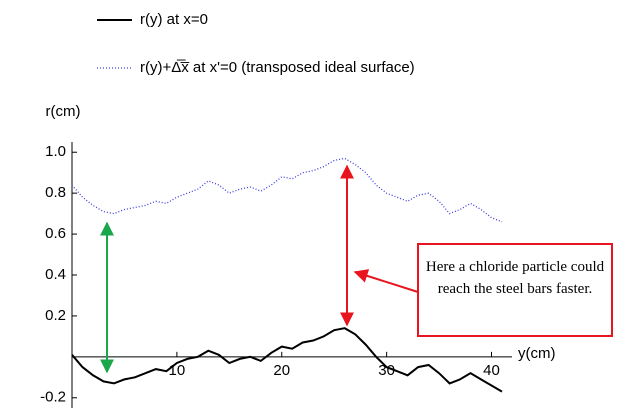 The width and height of the screenshot is (625, 414). What do you see at coordinates (63, 111) in the screenshot?
I see `y-axis-label: r(cm)` at bounding box center [63, 111].